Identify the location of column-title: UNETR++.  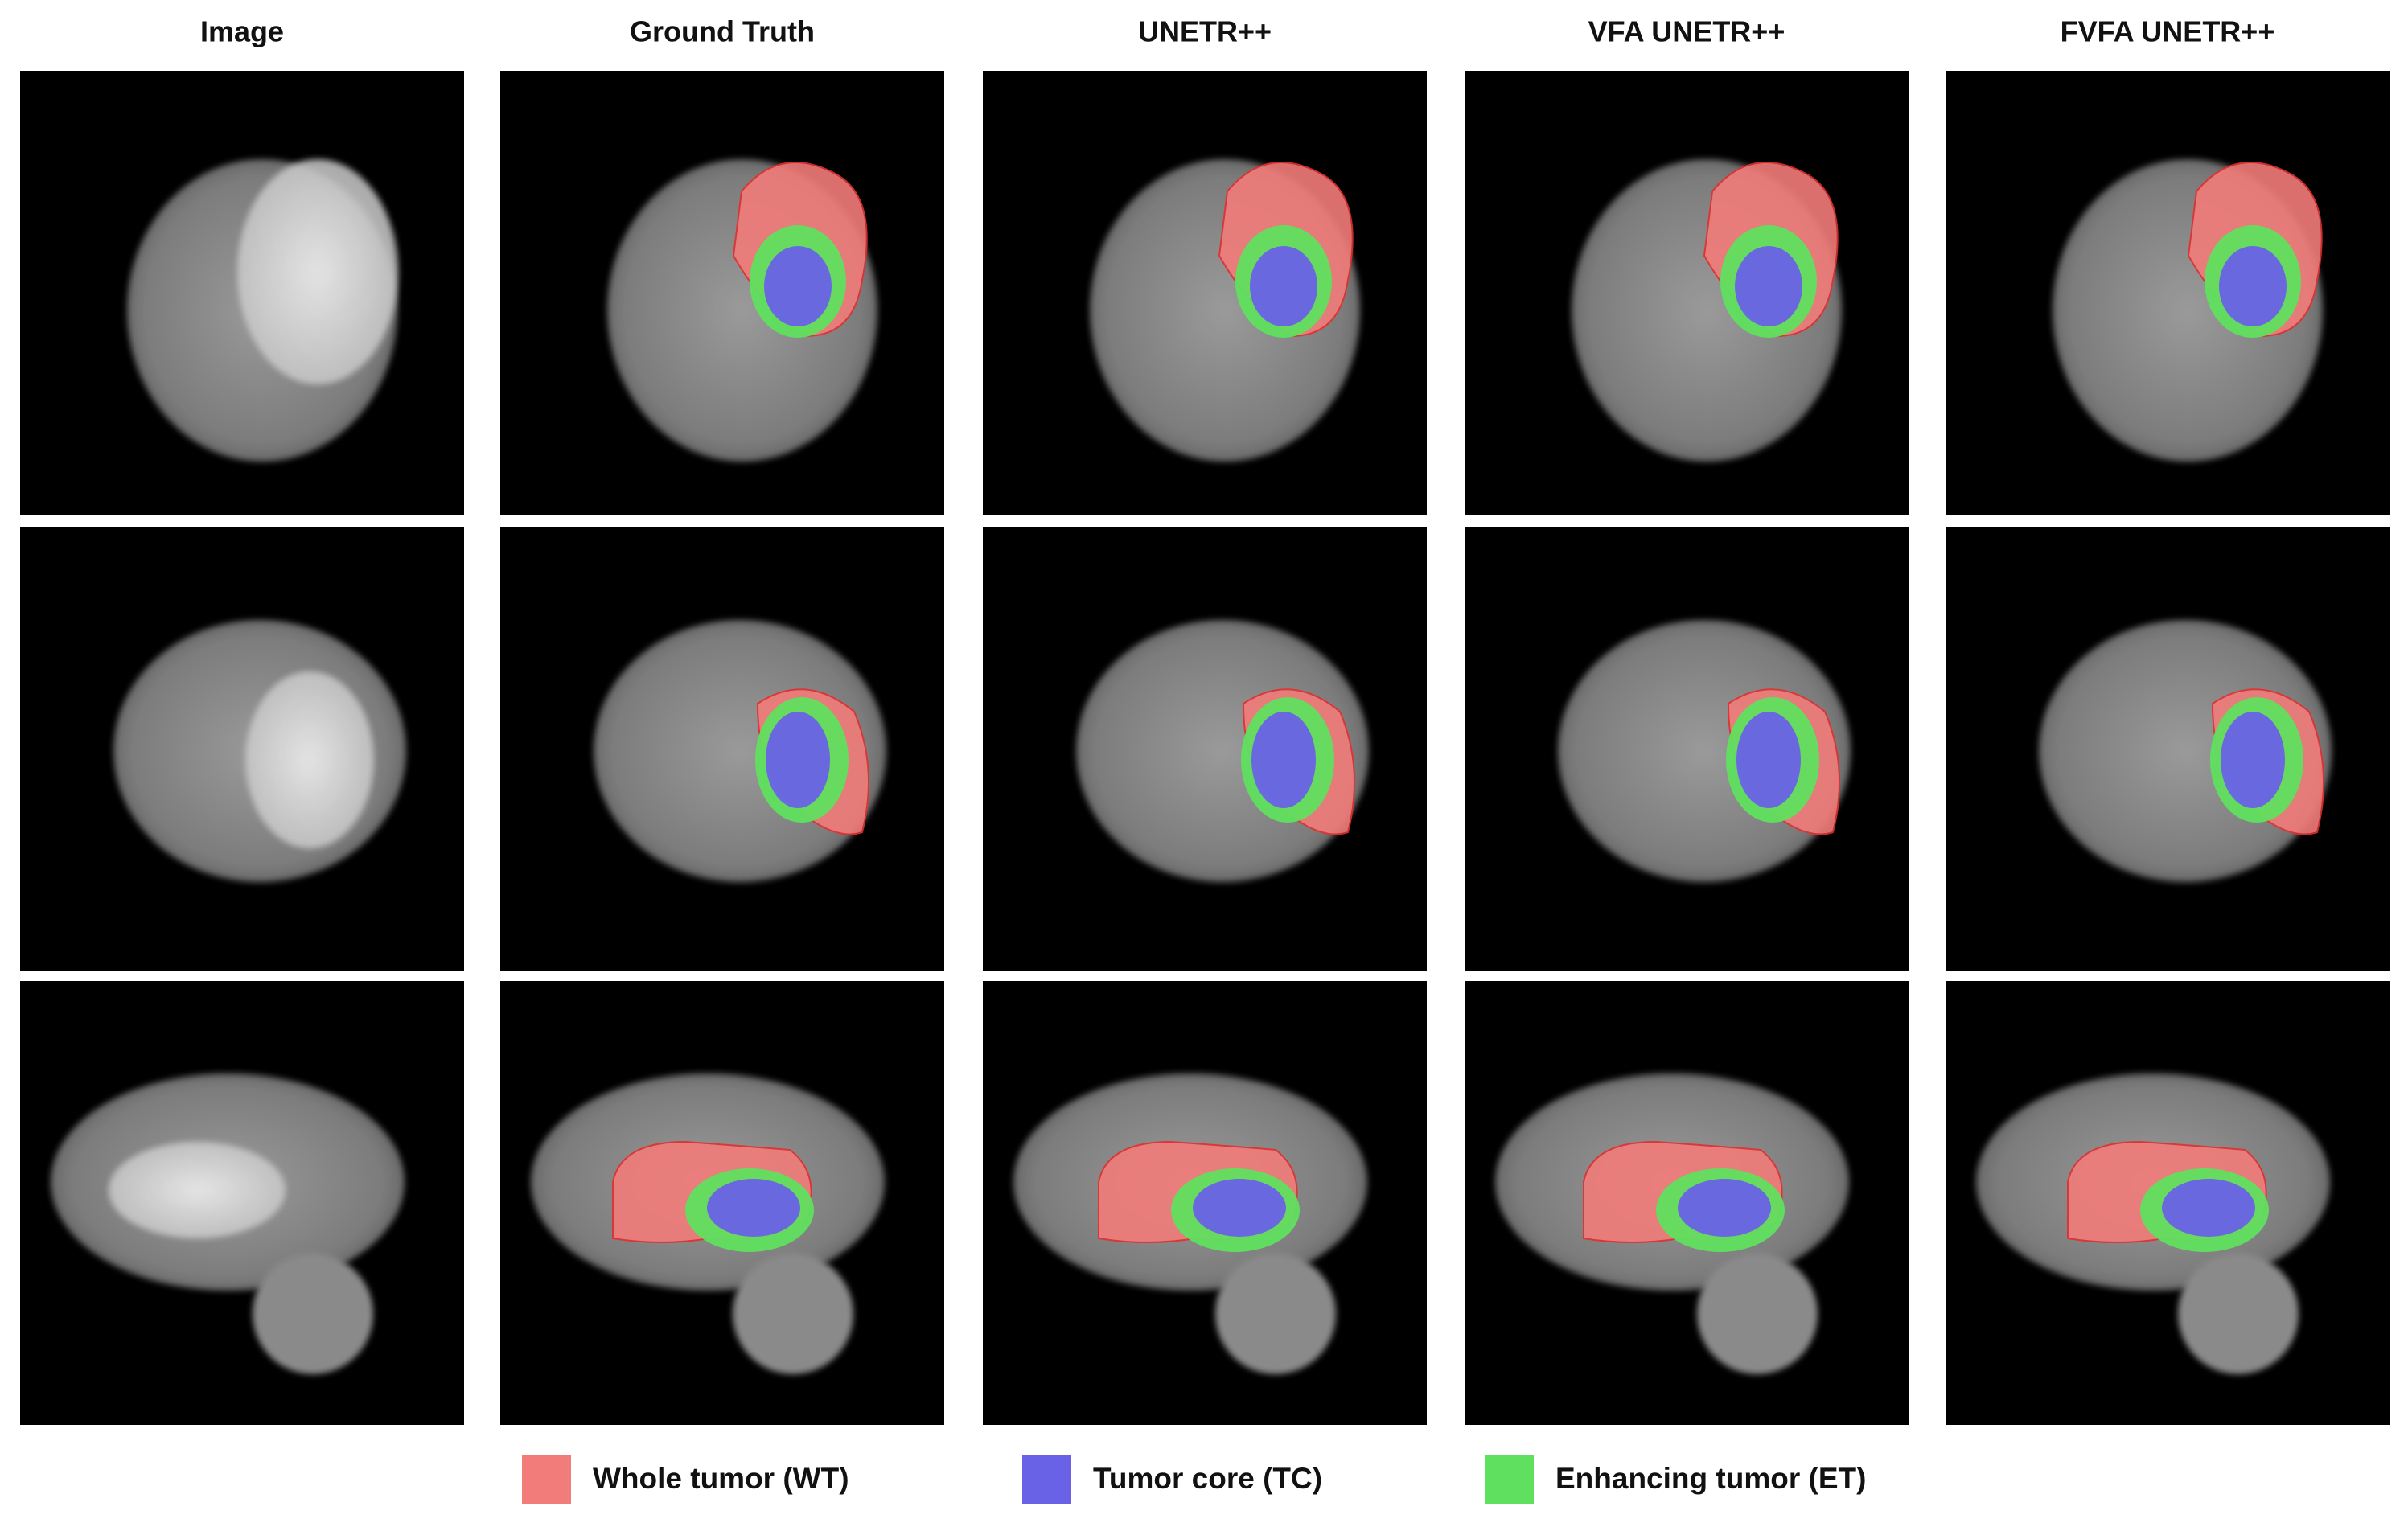
(1205, 32).